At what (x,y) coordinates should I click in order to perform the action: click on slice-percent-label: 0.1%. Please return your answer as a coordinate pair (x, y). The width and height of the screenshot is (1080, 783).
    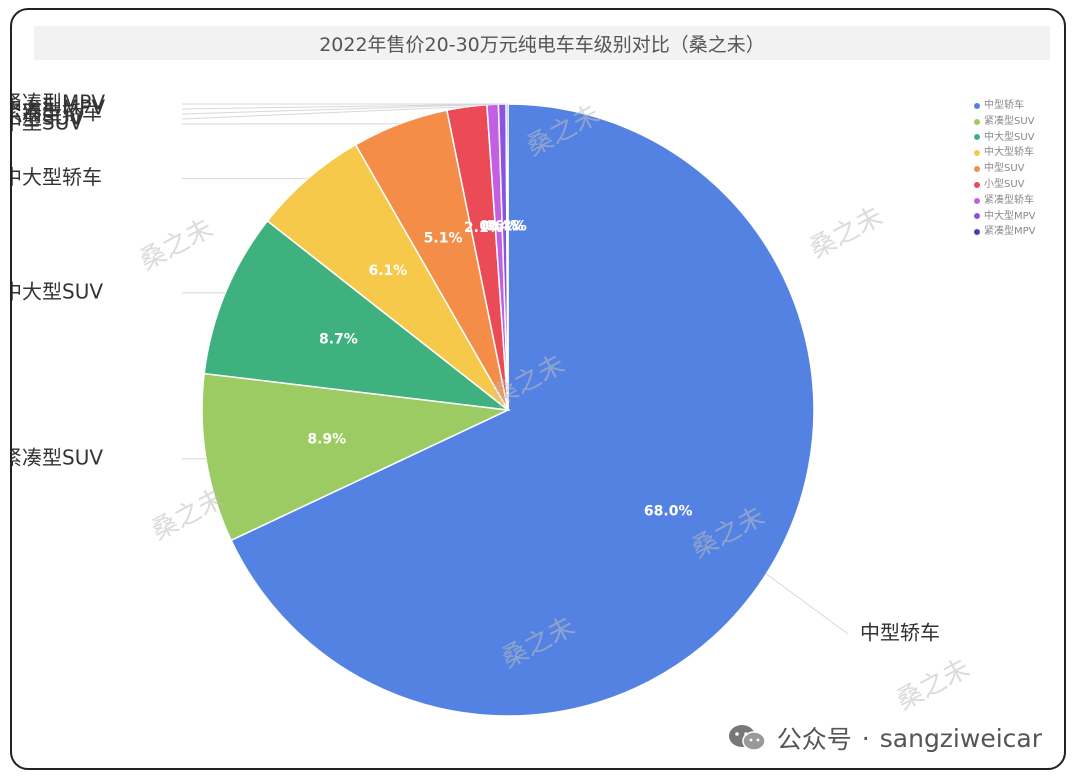
    Looking at the image, I should click on (507, 226).